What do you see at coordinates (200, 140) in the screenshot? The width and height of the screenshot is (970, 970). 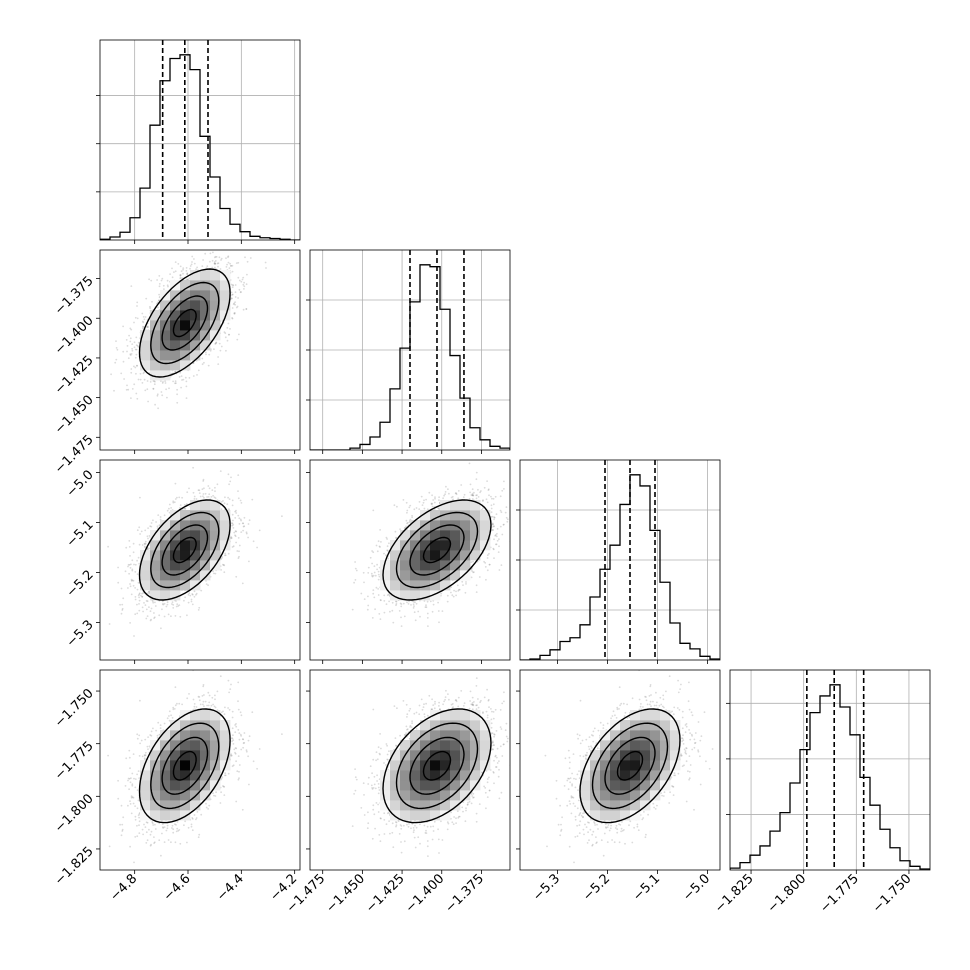 I see `panel-frame` at bounding box center [200, 140].